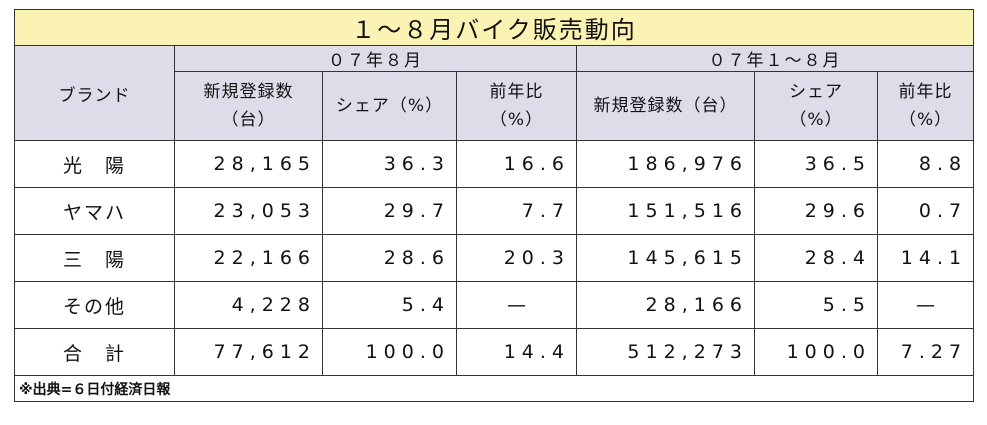 The width and height of the screenshot is (987, 425). What do you see at coordinates (94, 352) in the screenshot?
I see `cell-brand: 合 計` at bounding box center [94, 352].